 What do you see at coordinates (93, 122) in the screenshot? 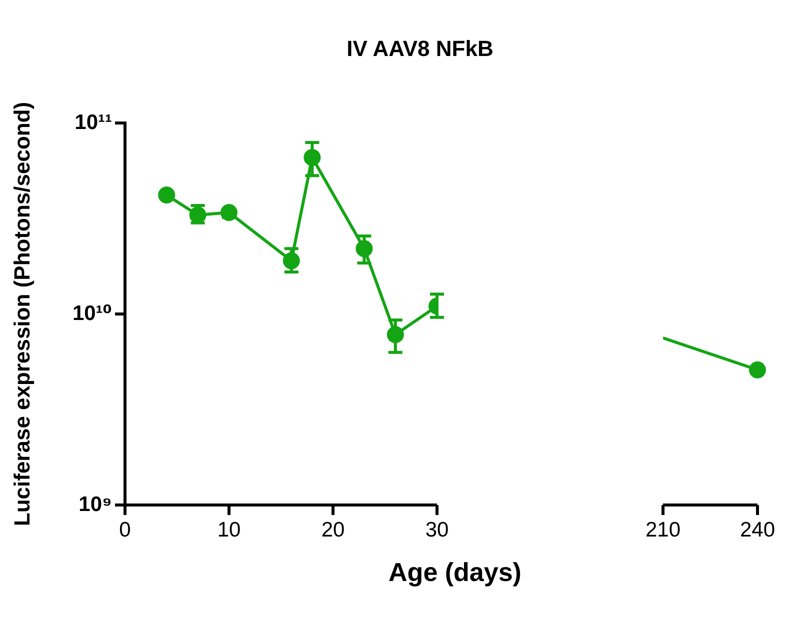
I see `y-tick-label: 10¹¹` at bounding box center [93, 122].